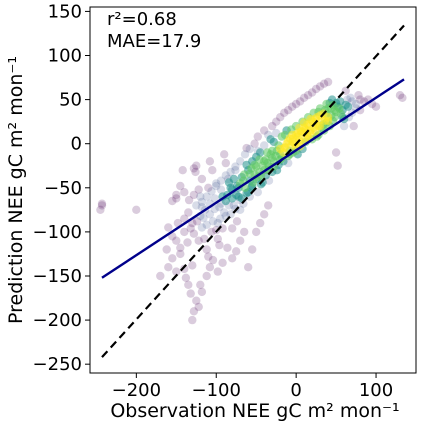 This screenshot has width=424, height=429. What do you see at coordinates (295, 390) in the screenshot?
I see `x-tick-label: 0` at bounding box center [295, 390].